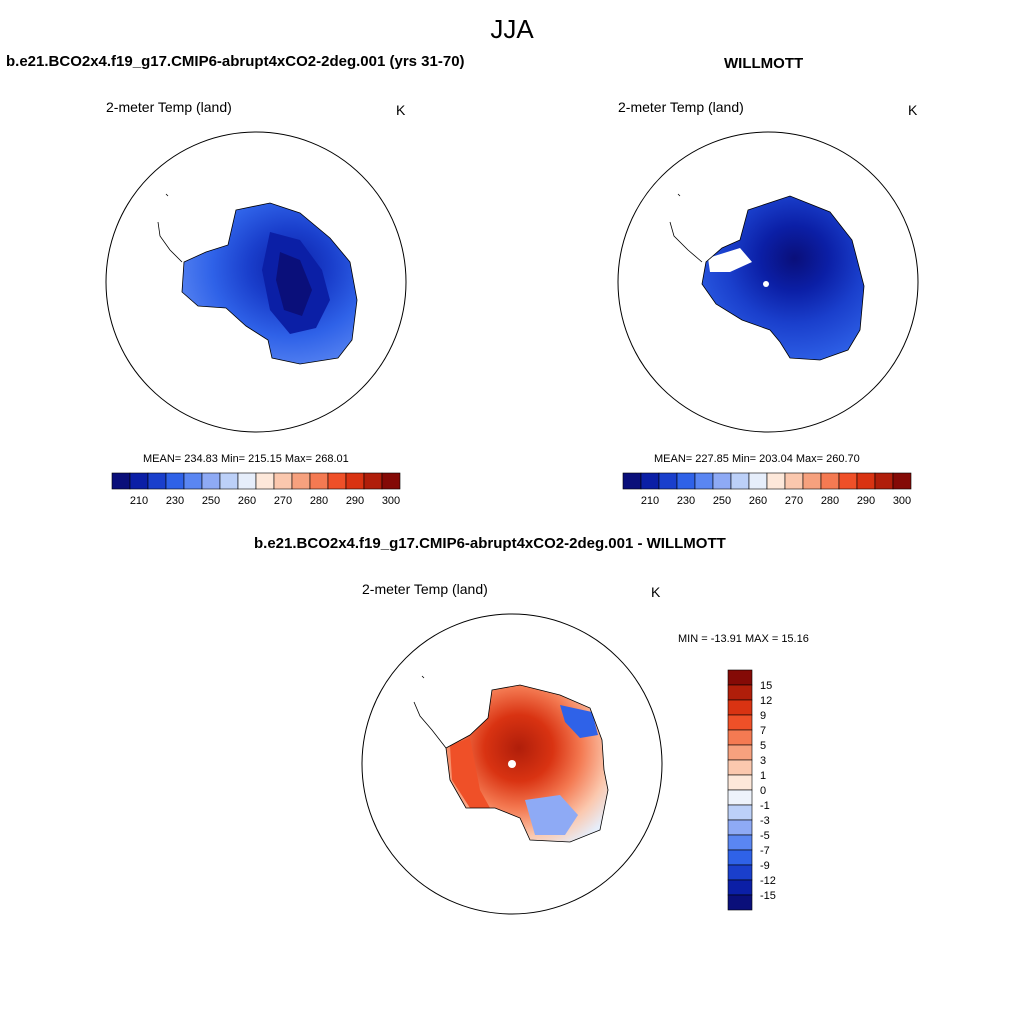  I want to click on diff-stats-readout: MIN = -13.91 MAX = 15.16, so click(743, 639).